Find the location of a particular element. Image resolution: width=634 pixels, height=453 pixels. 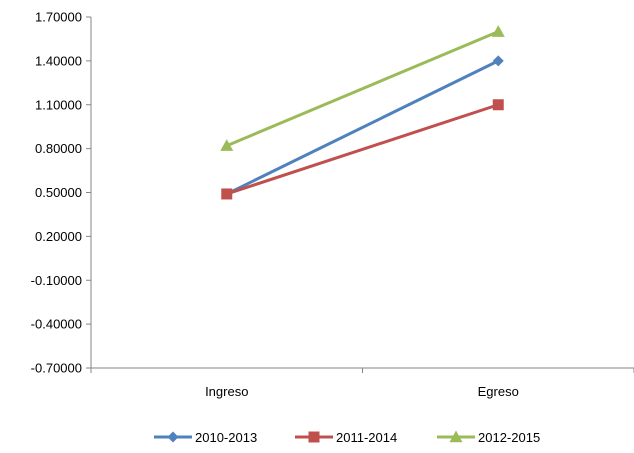

y-tick-label: 0.50000 is located at coordinates (58, 192).